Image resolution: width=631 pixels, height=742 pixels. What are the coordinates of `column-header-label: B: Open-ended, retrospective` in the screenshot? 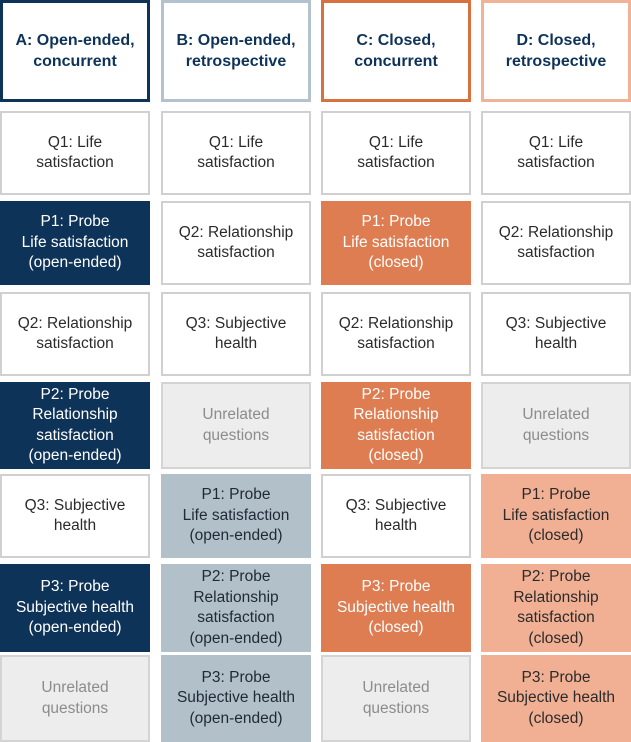 It's located at (236, 51).